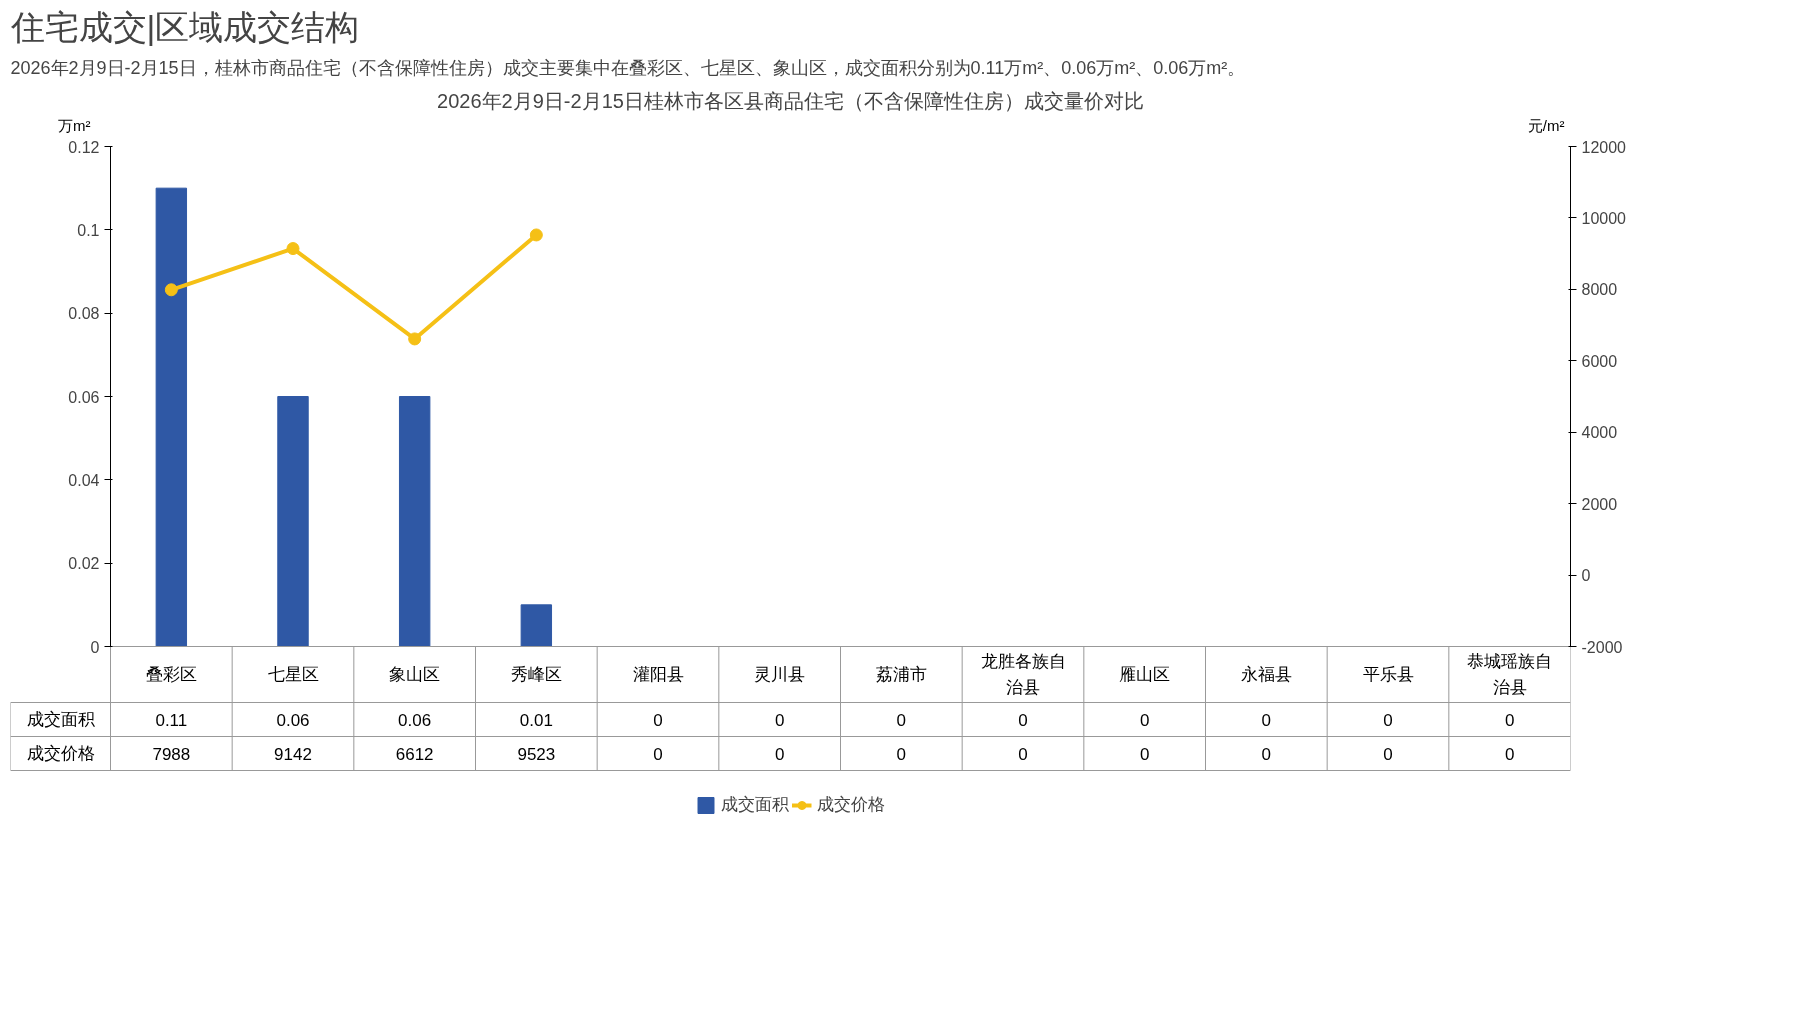  What do you see at coordinates (901, 674) in the screenshot?
I see `x-tick-label: 荔浦市` at bounding box center [901, 674].